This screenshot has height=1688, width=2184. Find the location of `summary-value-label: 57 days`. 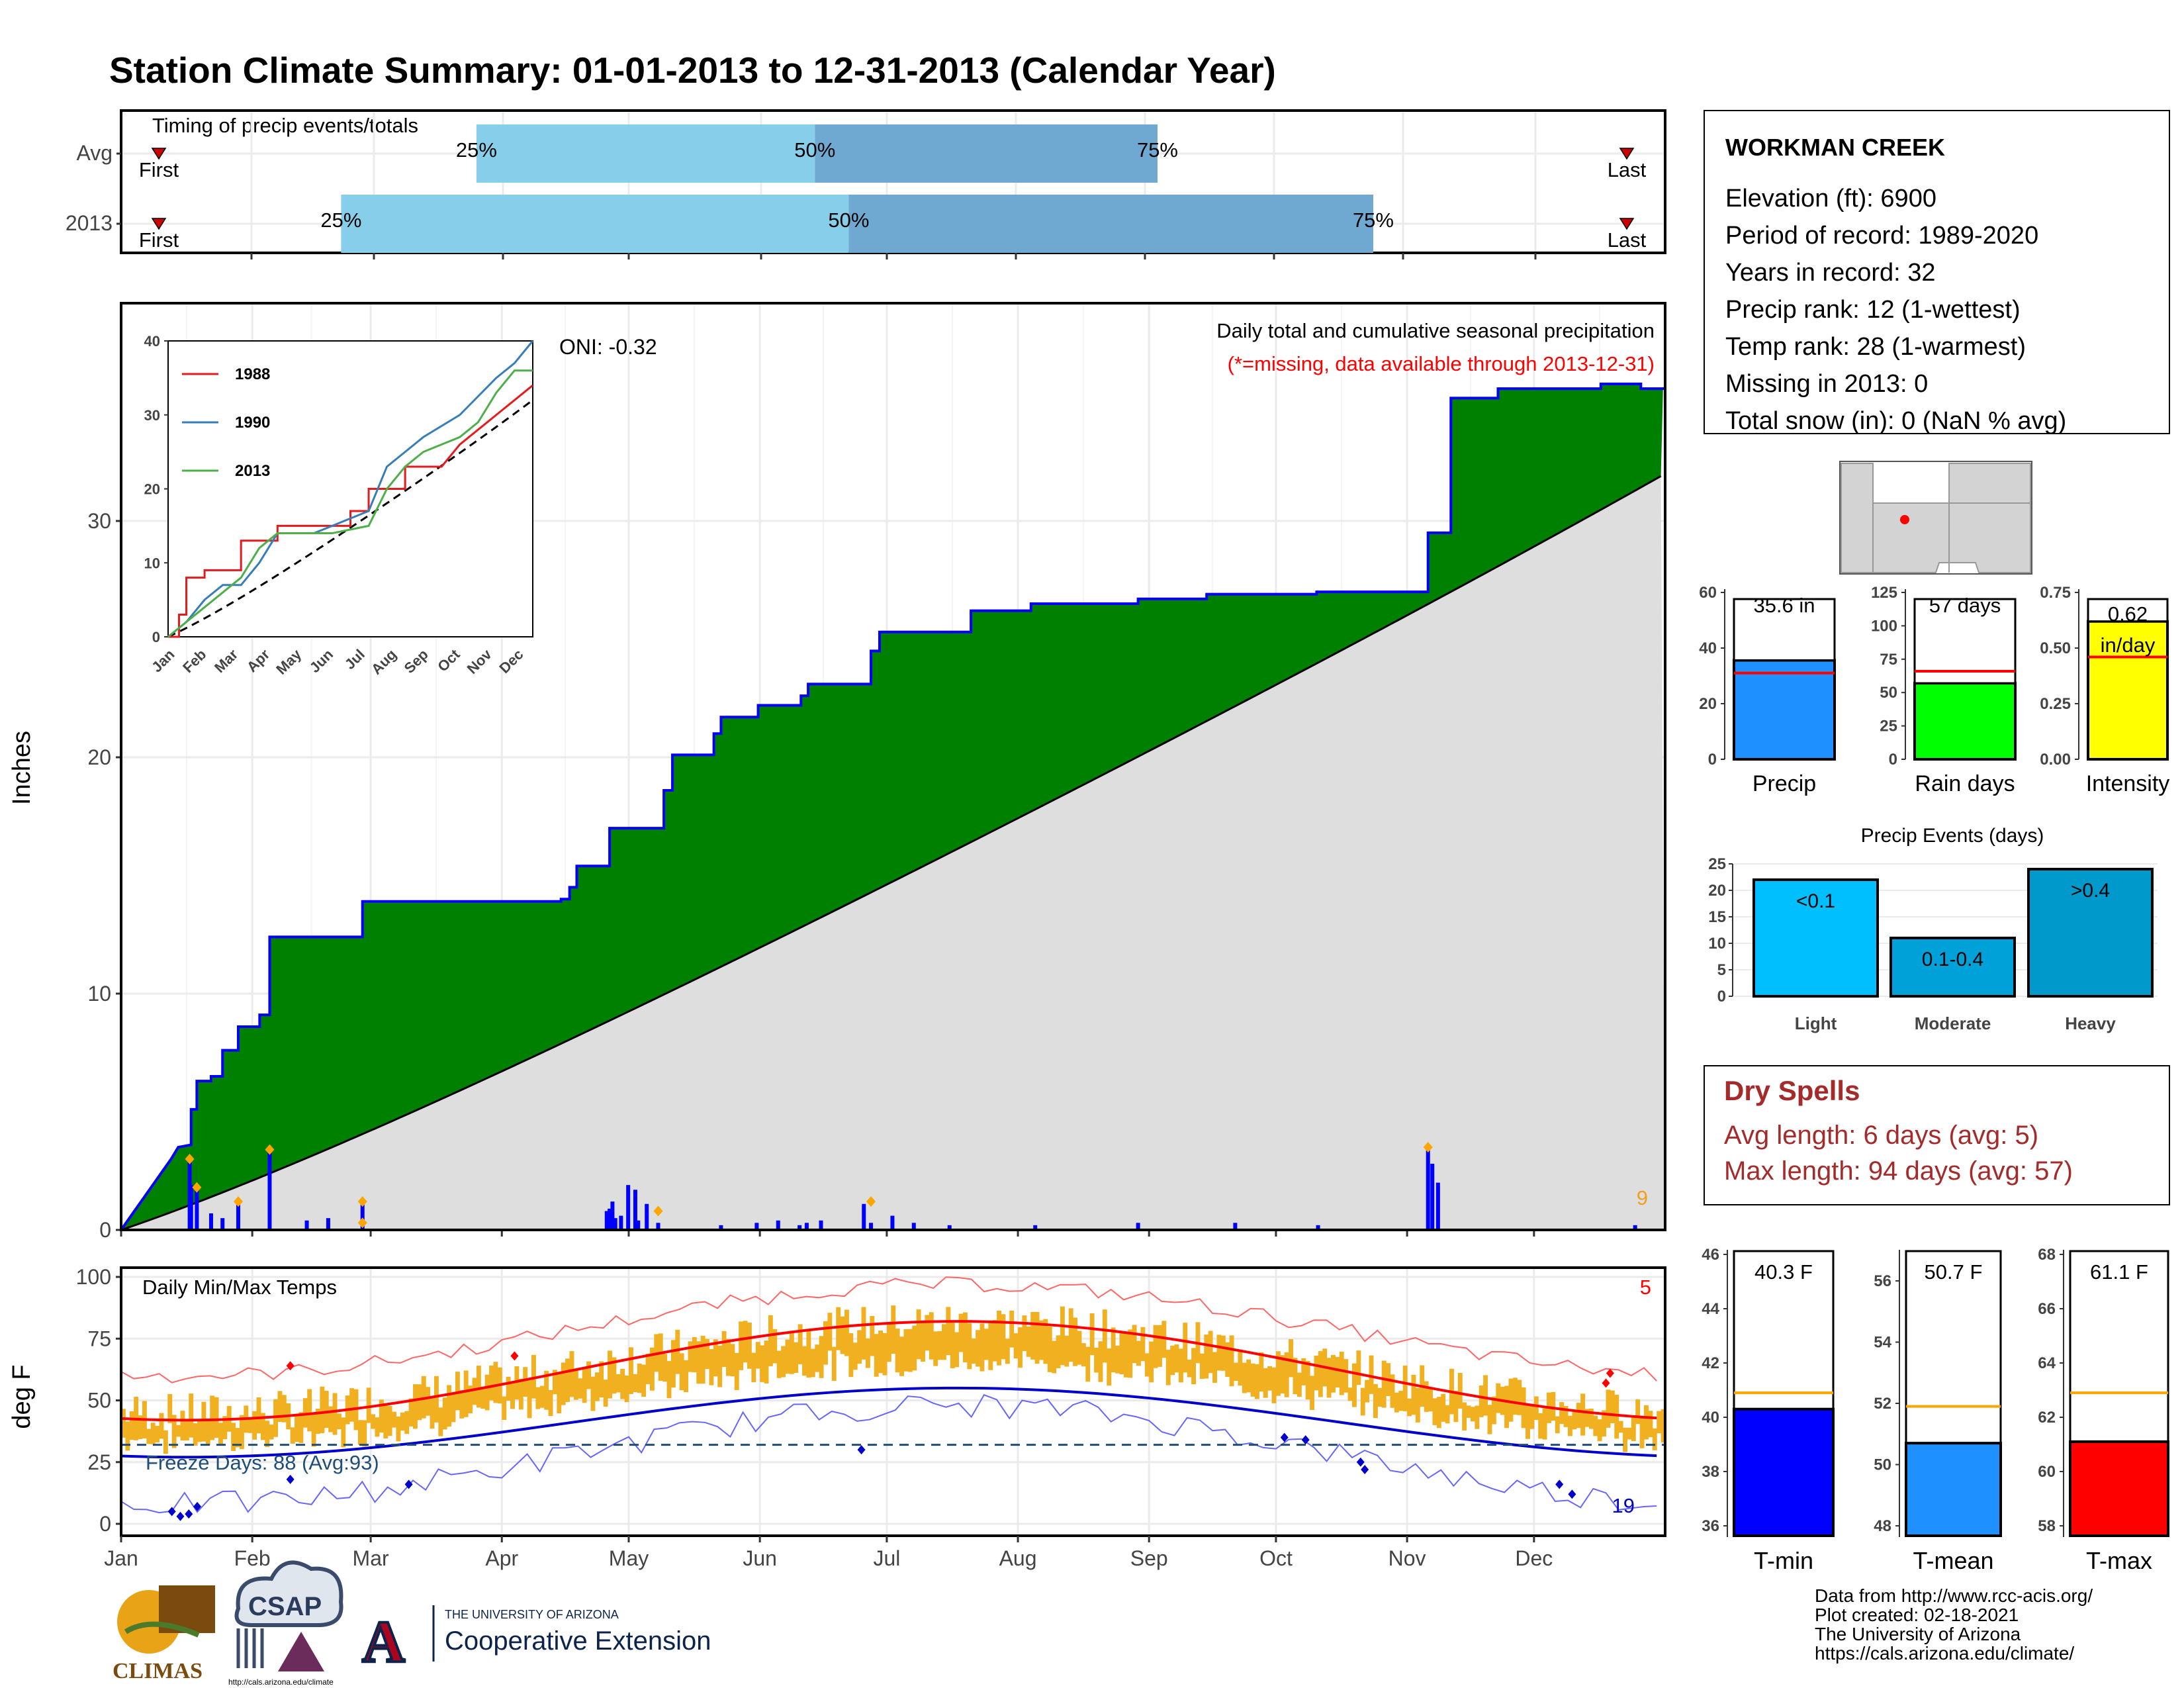

summary-value-label: 57 days is located at coordinates (1965, 605).